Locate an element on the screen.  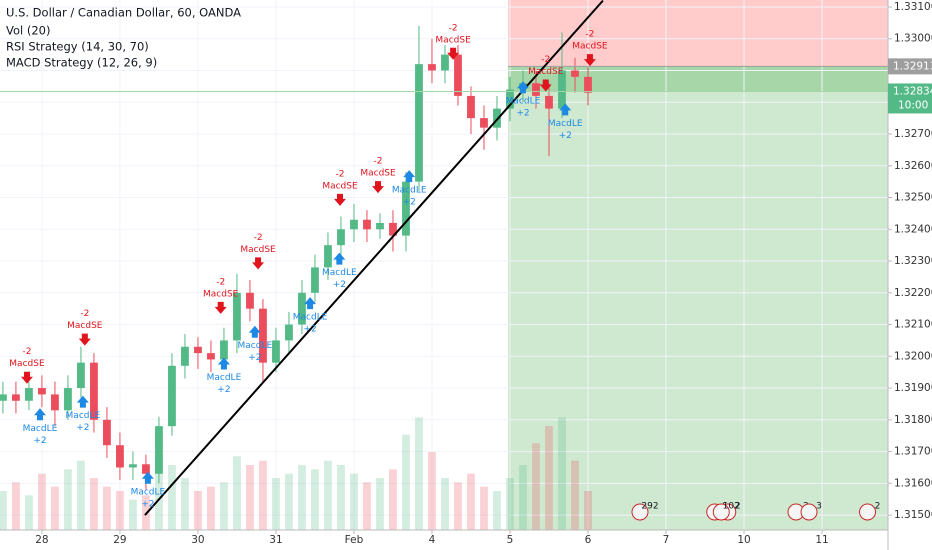
x-tick-label: 28 is located at coordinates (41, 540).